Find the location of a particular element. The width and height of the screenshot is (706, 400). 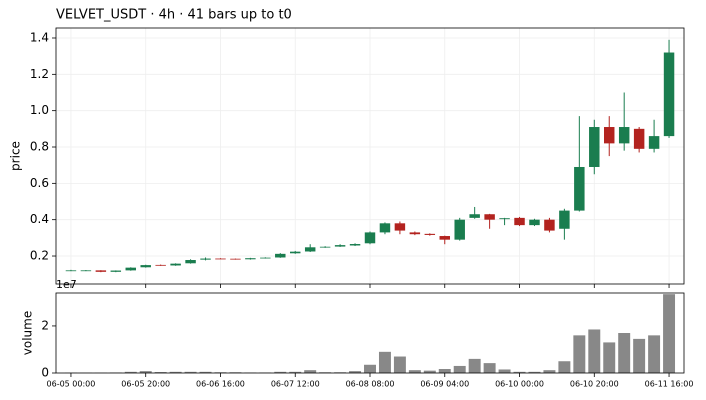

x-tick-label: 06-05 20:00 is located at coordinates (145, 384).